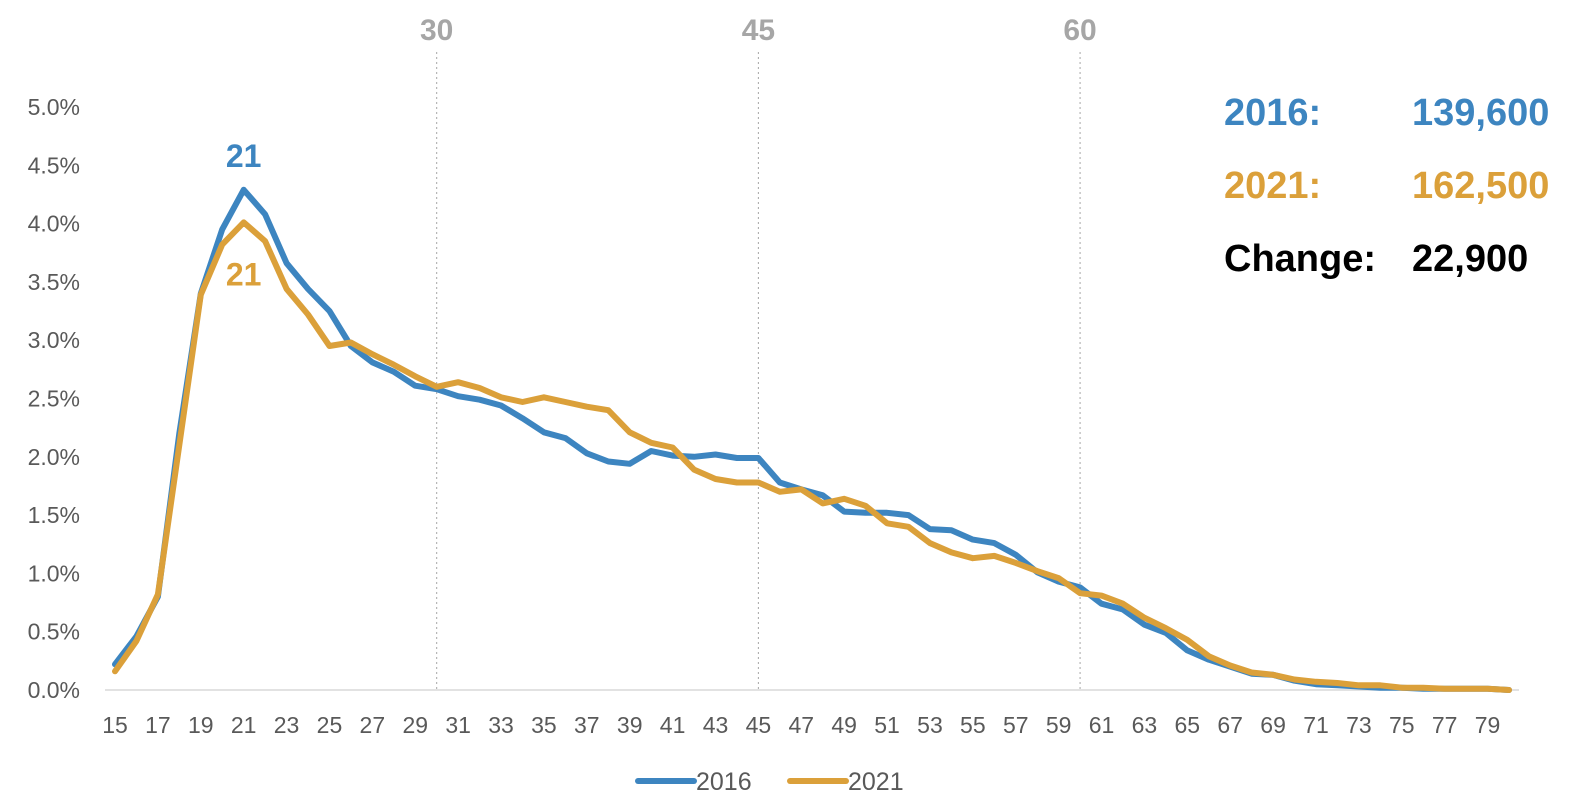 This screenshot has height=809, width=1593. Describe the element at coordinates (1445, 725) in the screenshot. I see `x-tick-label: 77` at that location.